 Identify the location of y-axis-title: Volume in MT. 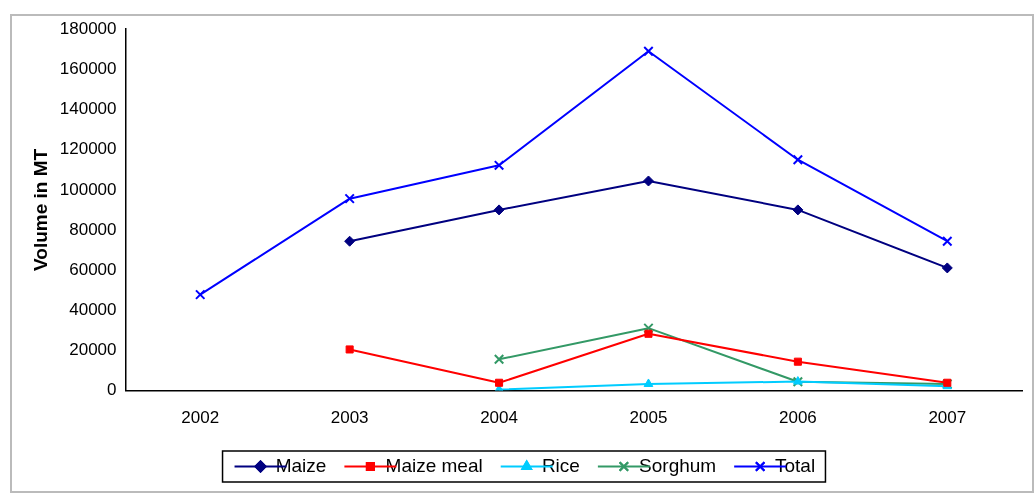
(40, 209).